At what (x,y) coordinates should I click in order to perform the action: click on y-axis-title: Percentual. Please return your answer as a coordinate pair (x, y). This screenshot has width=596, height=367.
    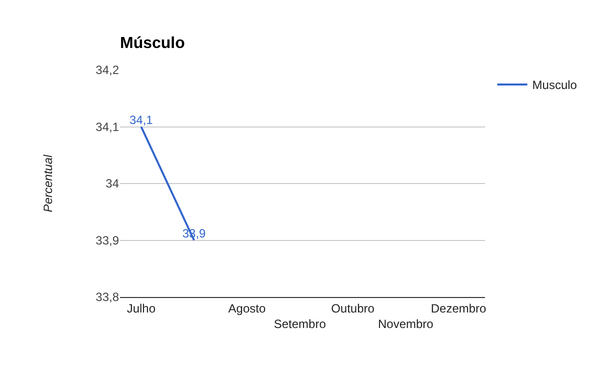
    Looking at the image, I should click on (47, 183).